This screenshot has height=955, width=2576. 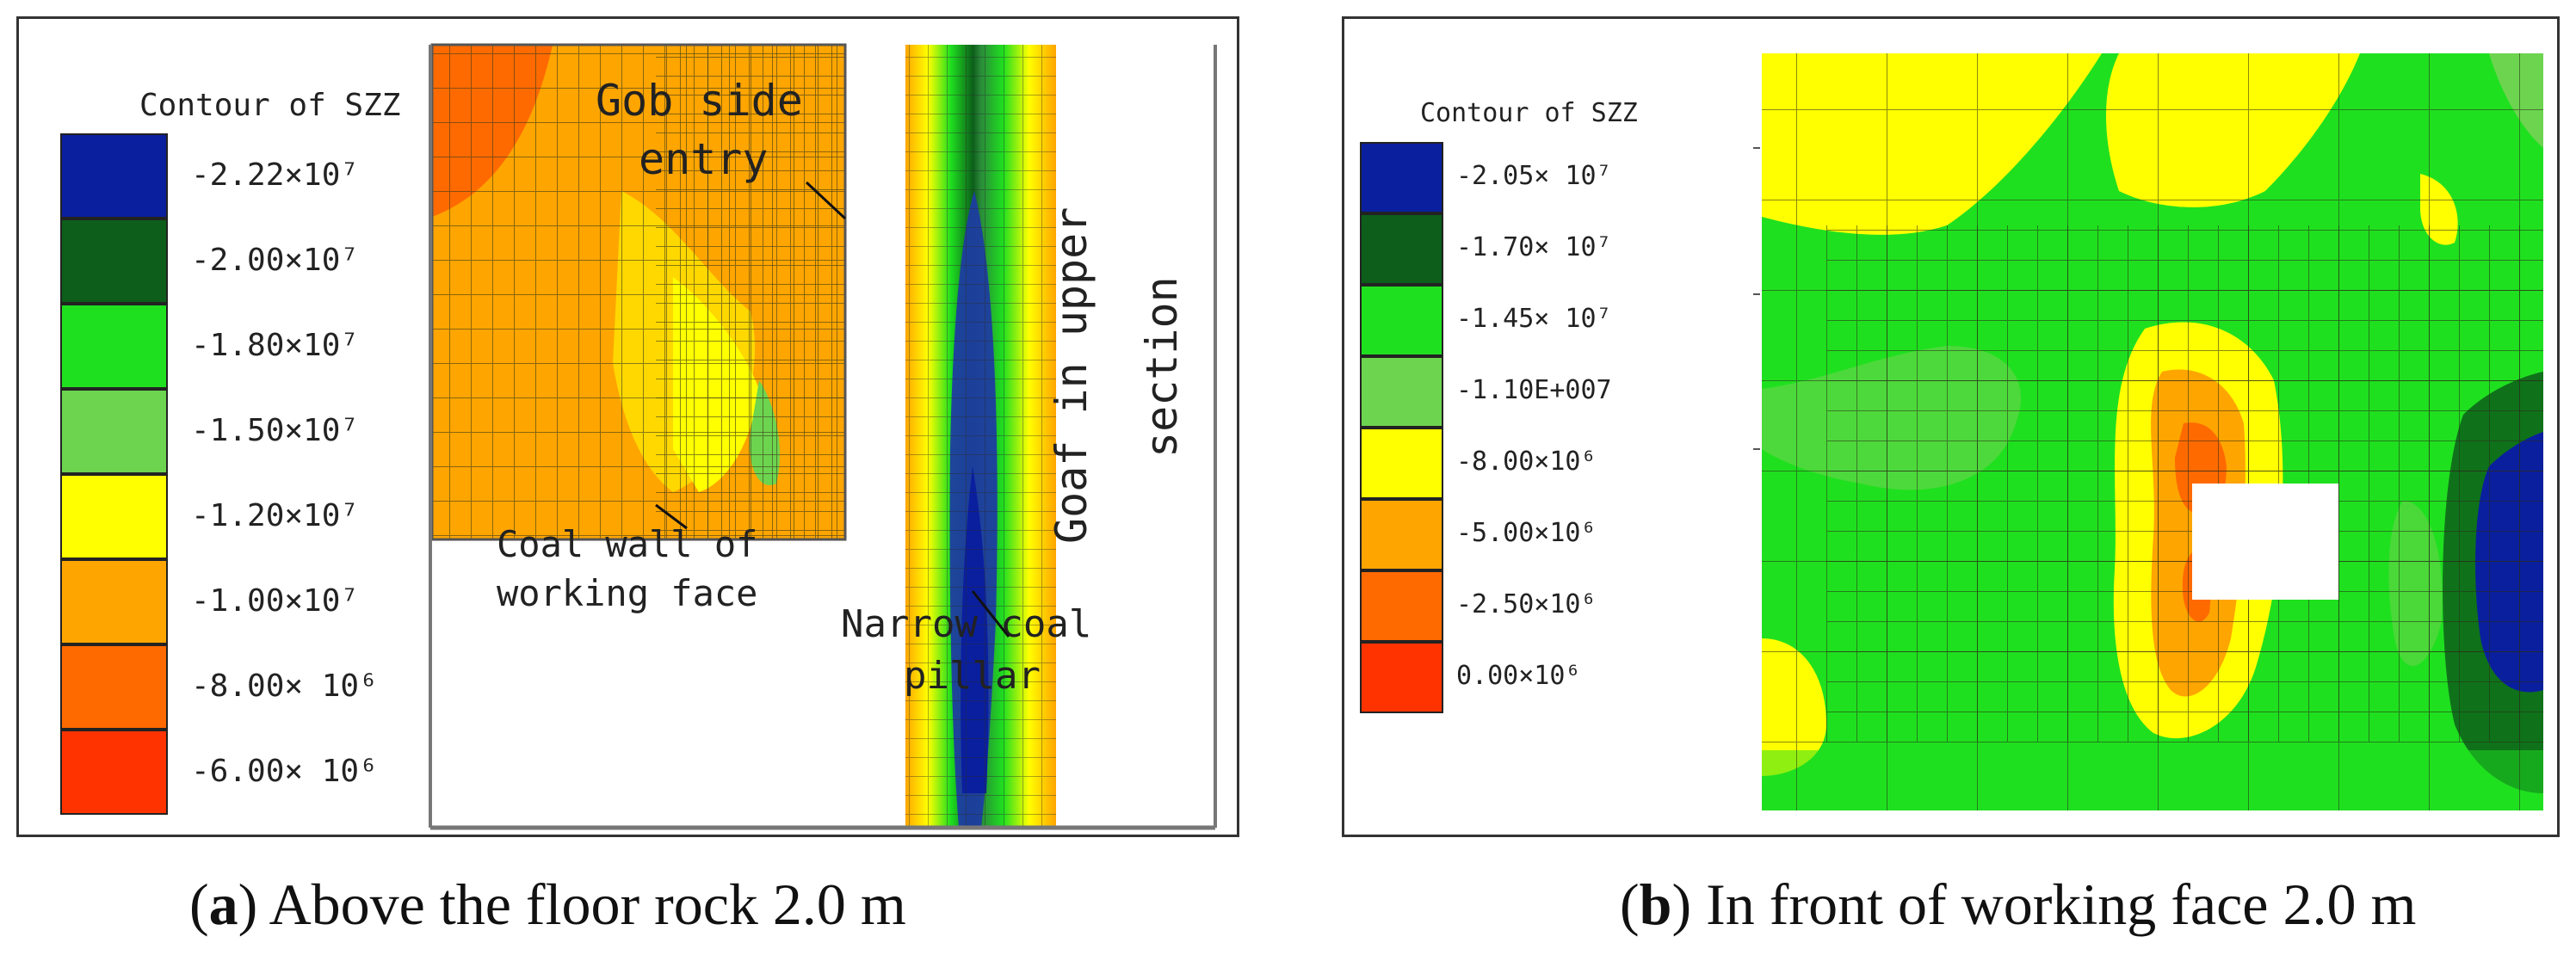 I want to click on caption-a-letter: a, so click(x=223, y=904).